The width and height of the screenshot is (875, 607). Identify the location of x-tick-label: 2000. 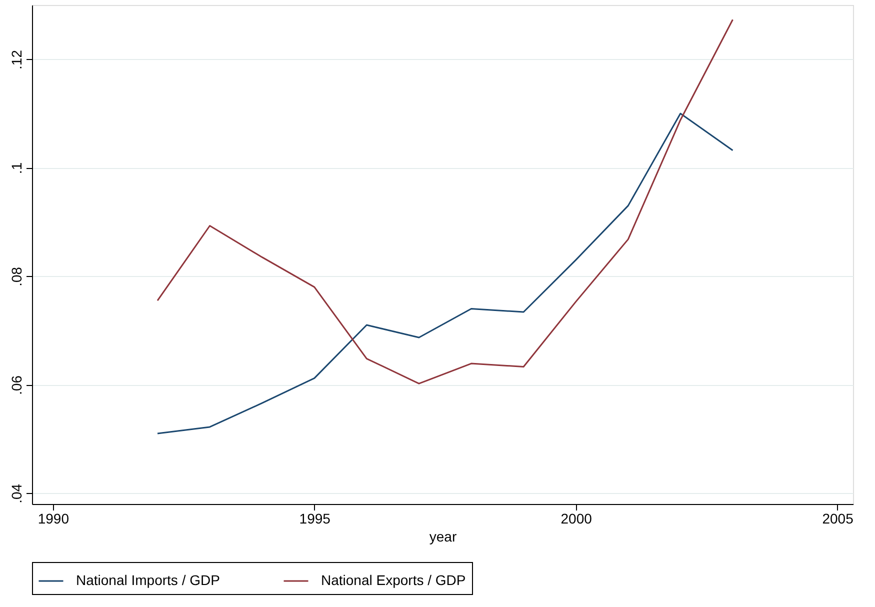
(576, 518).